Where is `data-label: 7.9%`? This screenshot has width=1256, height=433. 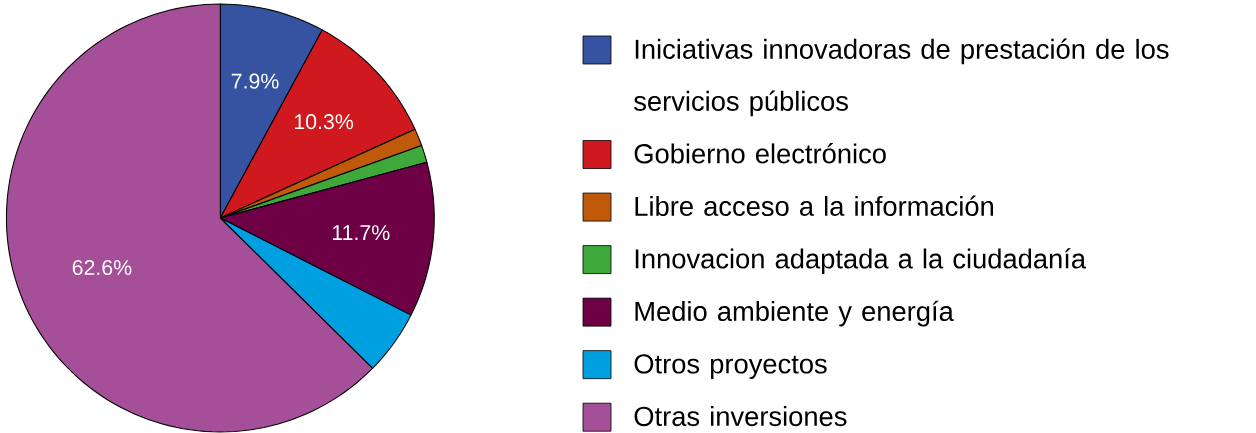
data-label: 7.9% is located at coordinates (255, 81).